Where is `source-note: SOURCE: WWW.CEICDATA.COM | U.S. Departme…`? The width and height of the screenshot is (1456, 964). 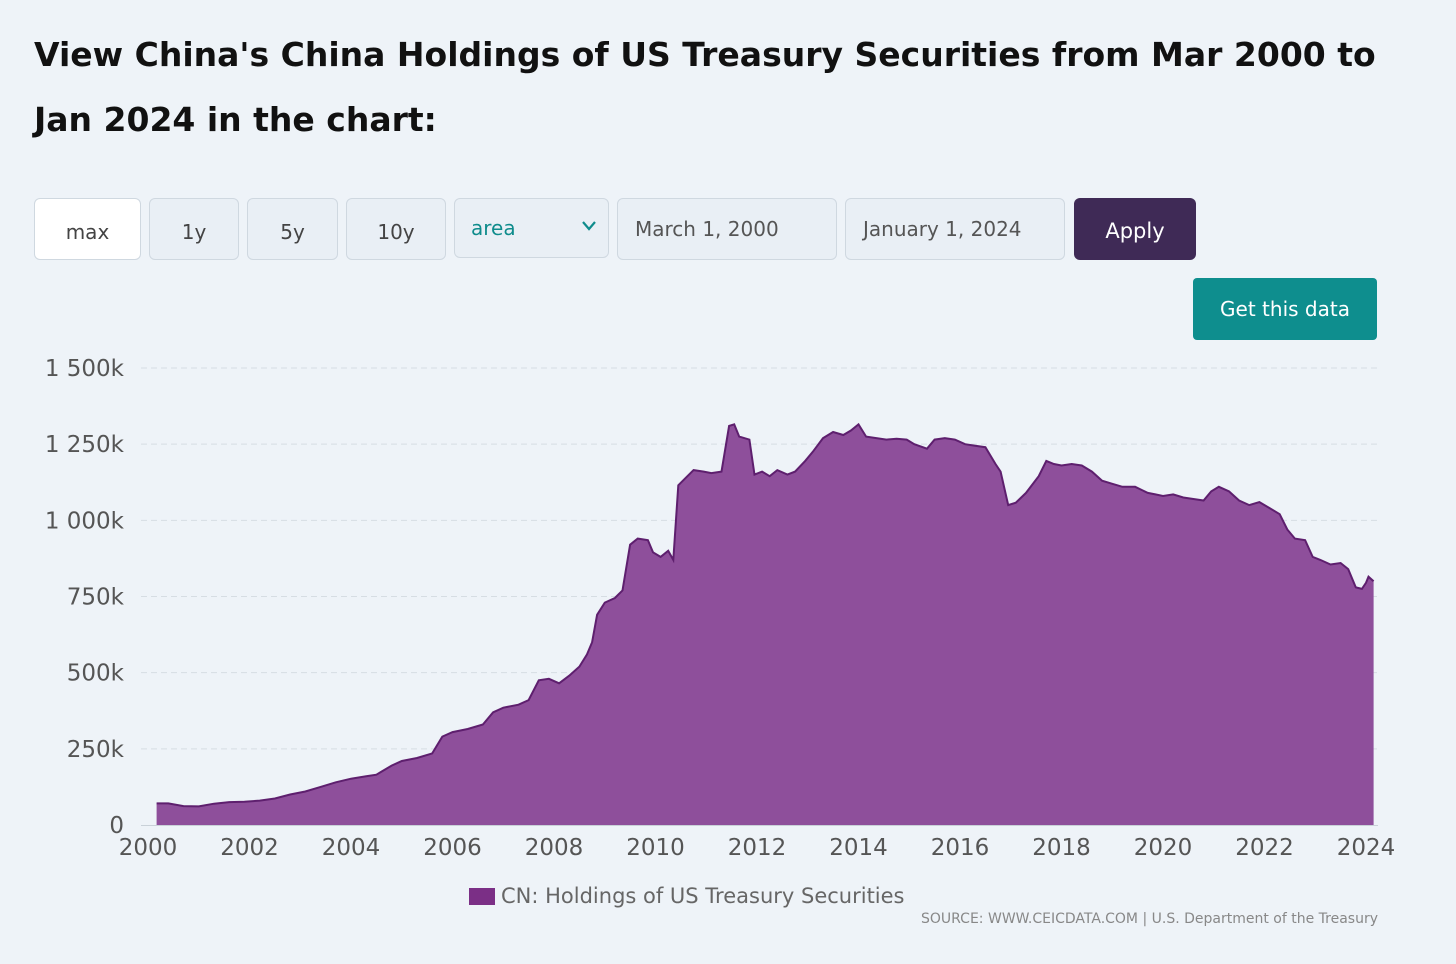 source-note: SOURCE: WWW.CEICDATA.COM | U.S. Departme… is located at coordinates (1149, 919).